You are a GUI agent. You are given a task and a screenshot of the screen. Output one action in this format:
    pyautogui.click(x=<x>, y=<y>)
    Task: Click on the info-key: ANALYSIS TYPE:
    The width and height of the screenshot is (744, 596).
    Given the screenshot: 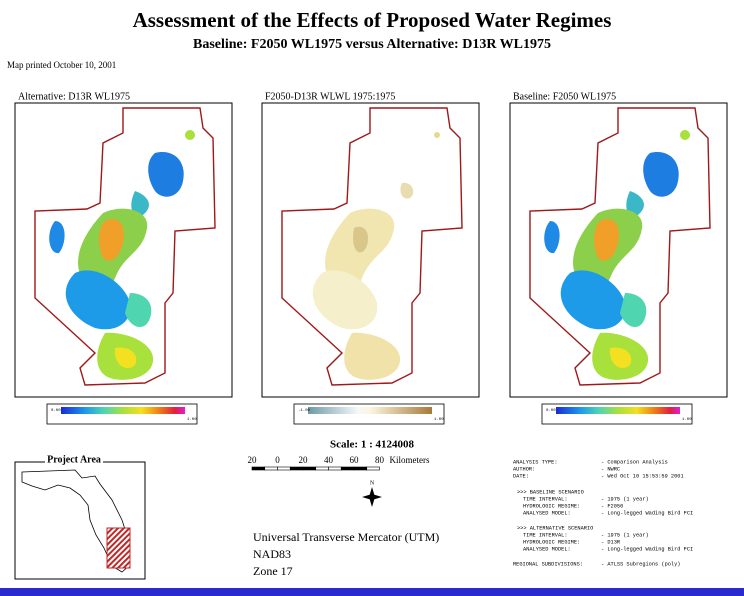 What is the action you would take?
    pyautogui.click(x=535, y=462)
    